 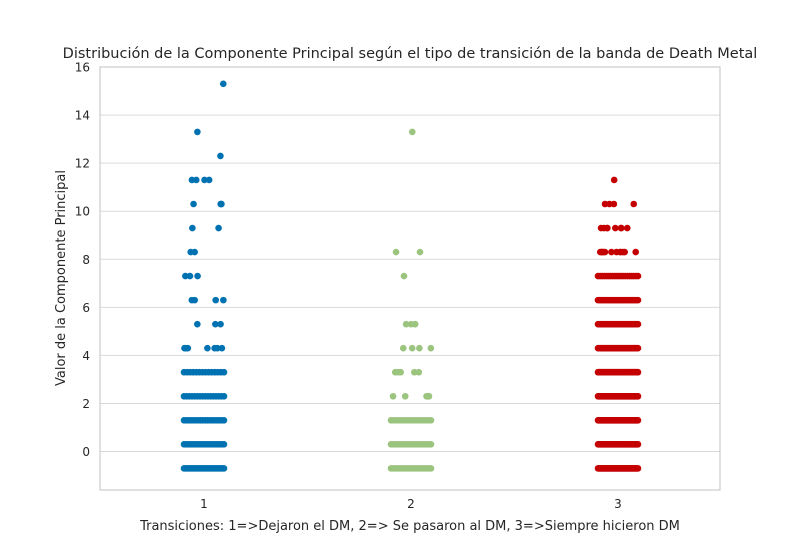 What do you see at coordinates (86, 308) in the screenshot?
I see `y-tick-label: 6` at bounding box center [86, 308].